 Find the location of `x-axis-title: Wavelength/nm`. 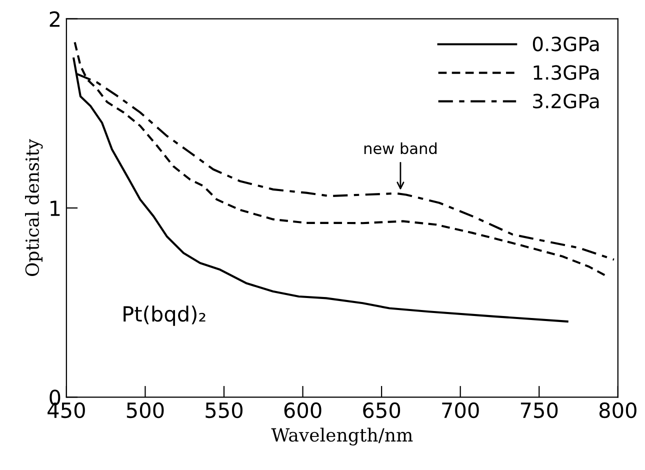

x-axis-title: Wavelength/nm is located at coordinates (342, 437).